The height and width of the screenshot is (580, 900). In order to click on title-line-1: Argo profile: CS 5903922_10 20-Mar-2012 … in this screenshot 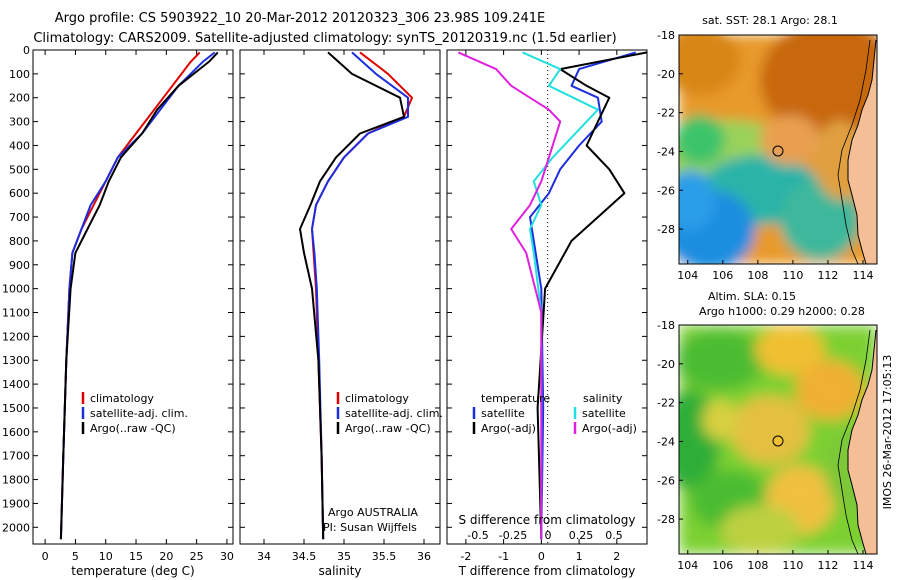, I will do `click(300, 18)`.